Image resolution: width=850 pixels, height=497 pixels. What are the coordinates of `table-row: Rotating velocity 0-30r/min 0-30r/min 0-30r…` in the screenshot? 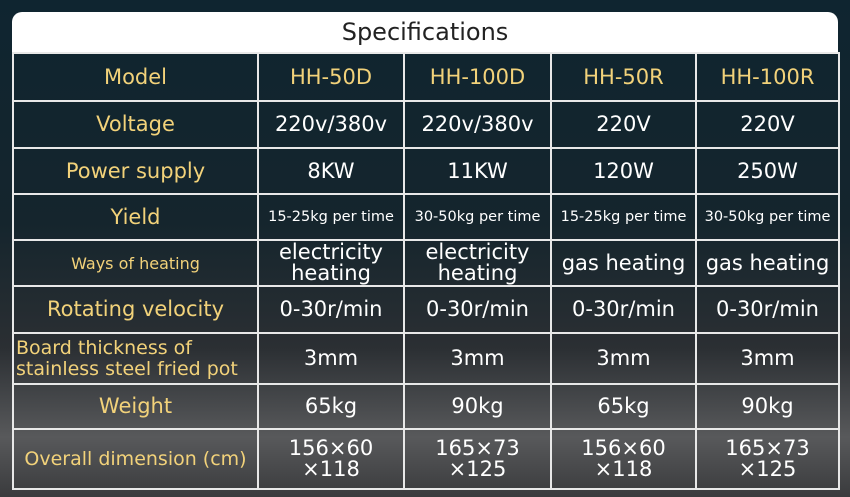 It's located at (426, 309).